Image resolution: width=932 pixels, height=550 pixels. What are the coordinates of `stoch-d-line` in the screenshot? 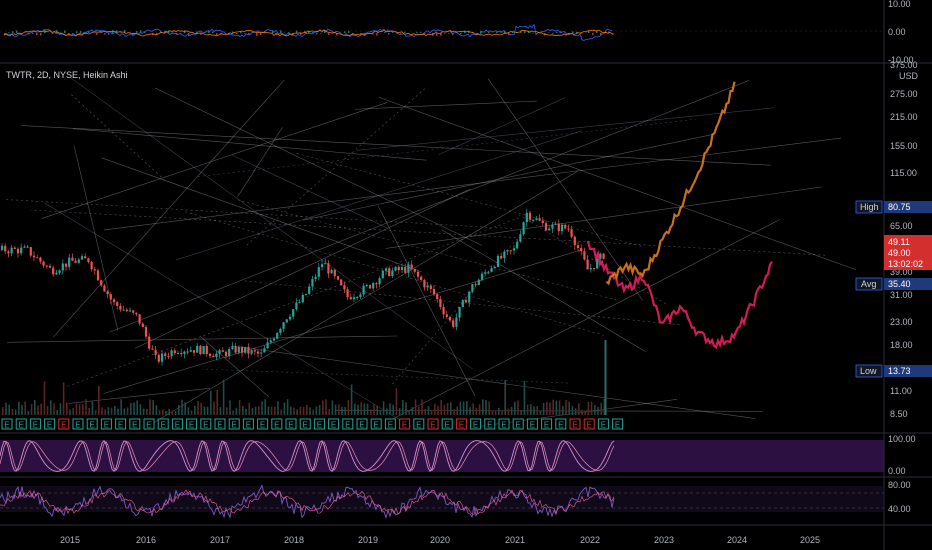 It's located at (307, 456).